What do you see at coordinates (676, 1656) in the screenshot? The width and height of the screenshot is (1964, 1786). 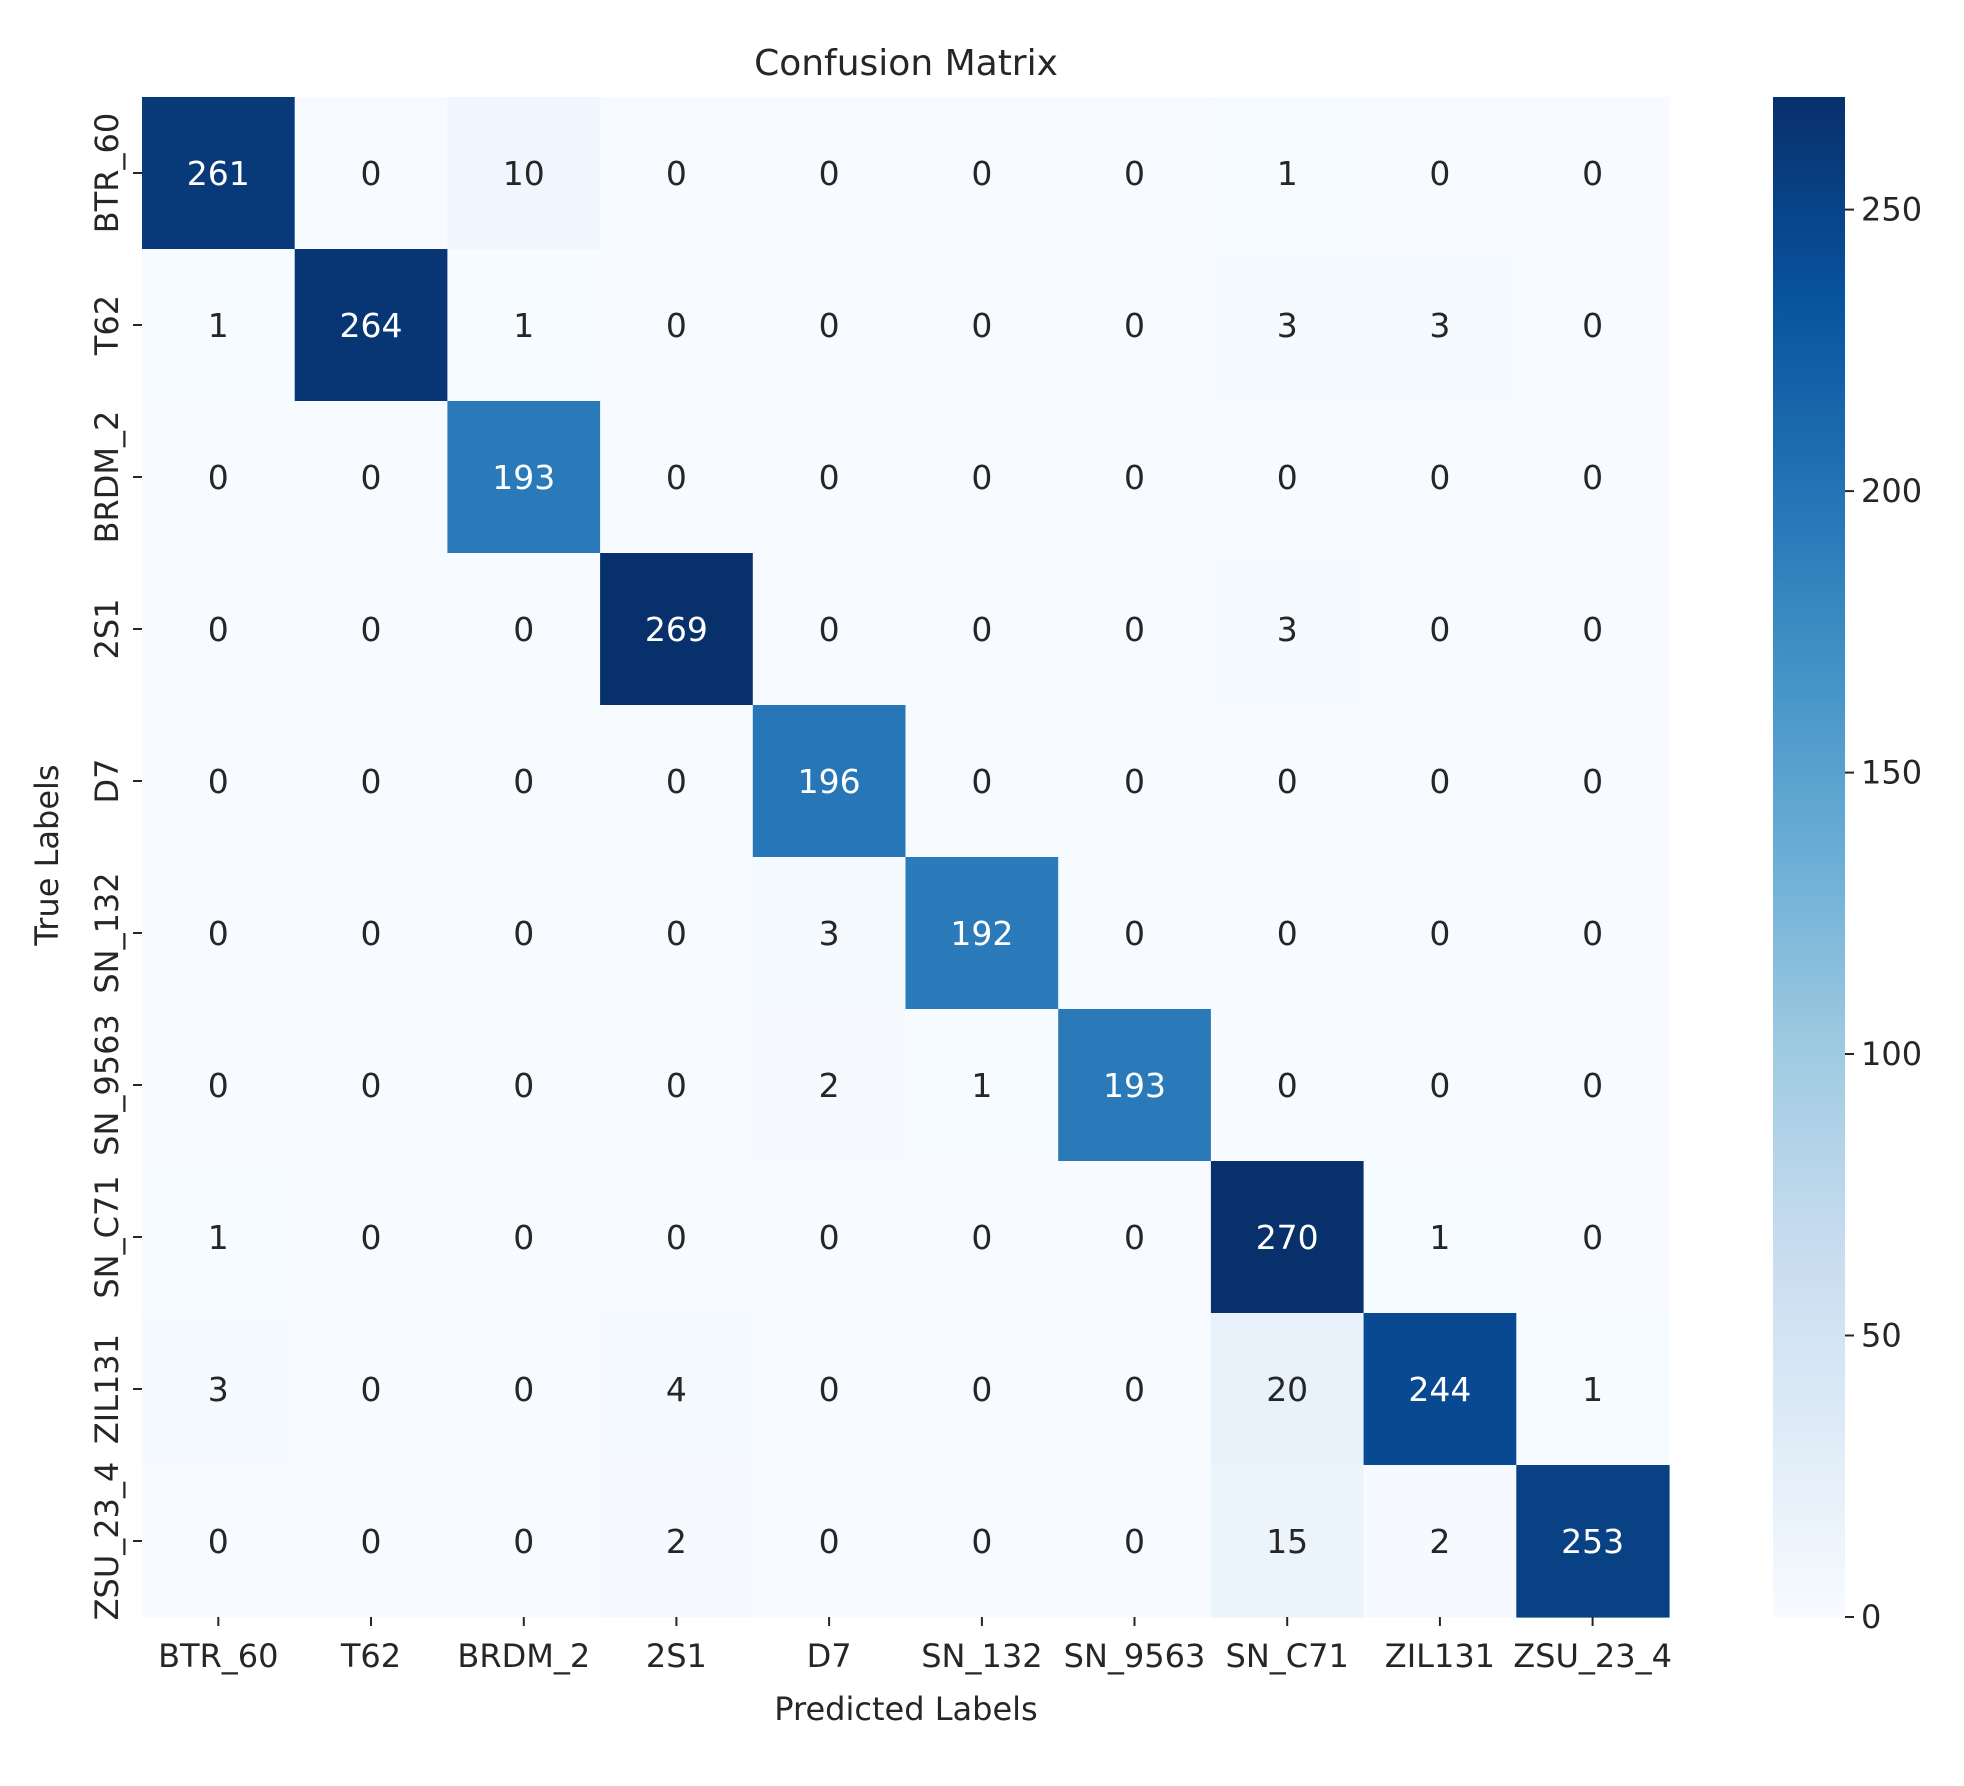 I see `x-tick-label: 2S1` at bounding box center [676, 1656].